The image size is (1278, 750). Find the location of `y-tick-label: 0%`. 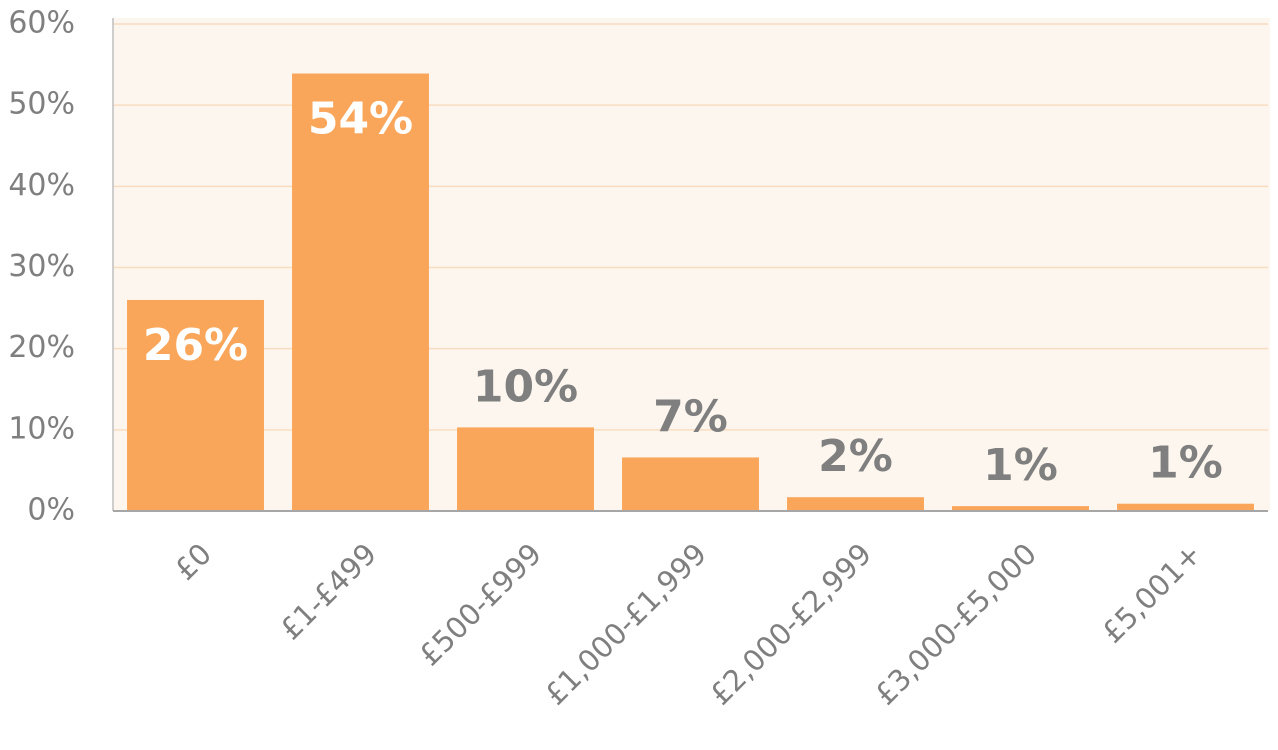

y-tick-label: 0% is located at coordinates (51, 510).